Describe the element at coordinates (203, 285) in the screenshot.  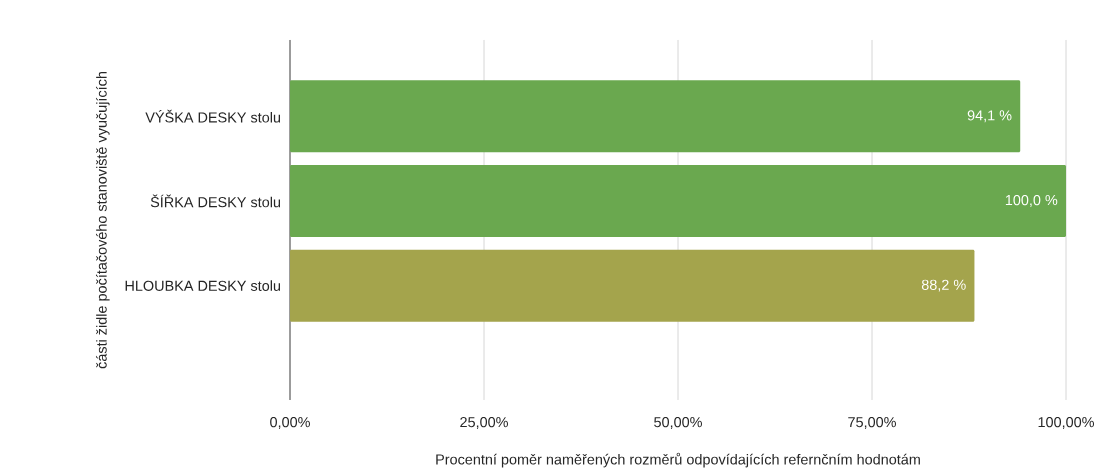
I see `y-tick-label: HLOUBKA DESKY stolu` at that location.